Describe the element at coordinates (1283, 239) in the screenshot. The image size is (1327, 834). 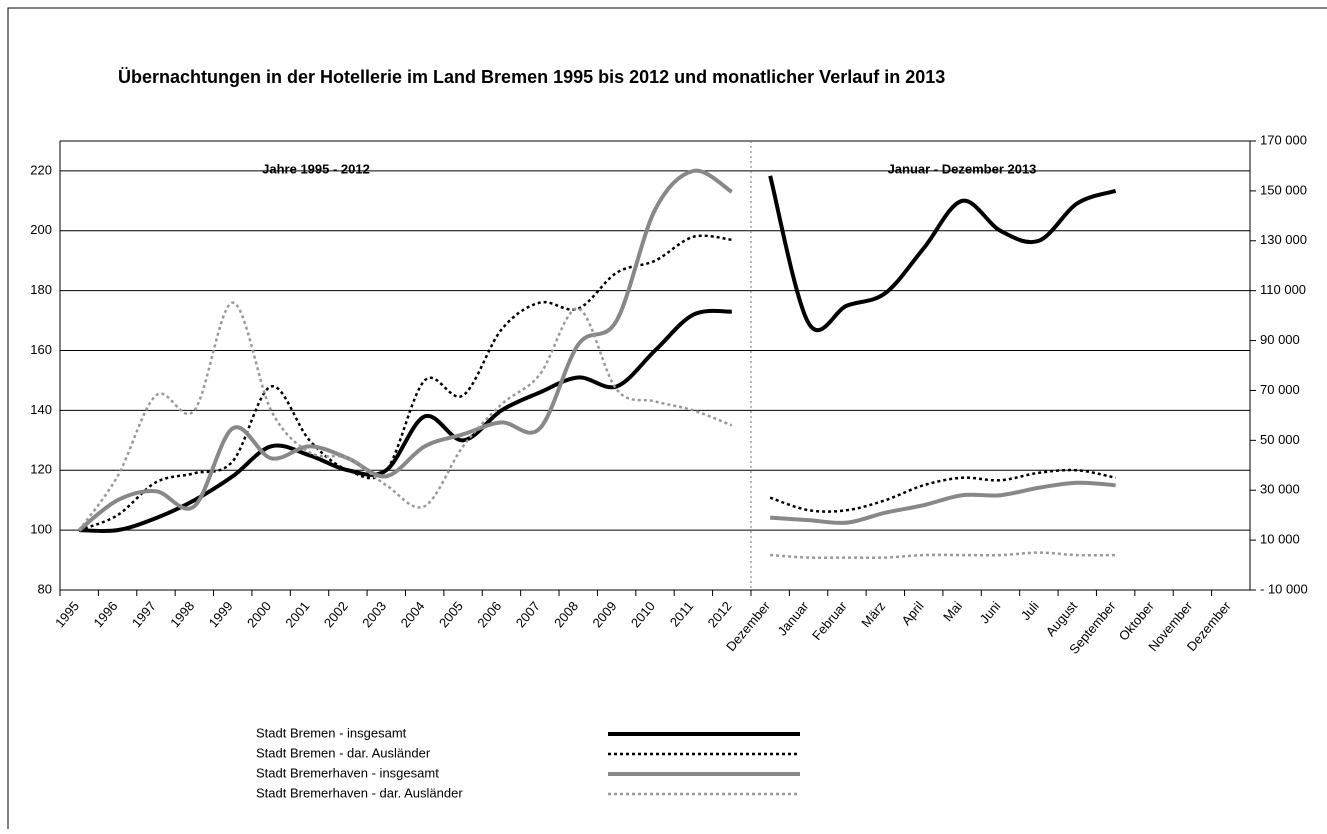
I see `y2-tick-label: 130 000` at that location.